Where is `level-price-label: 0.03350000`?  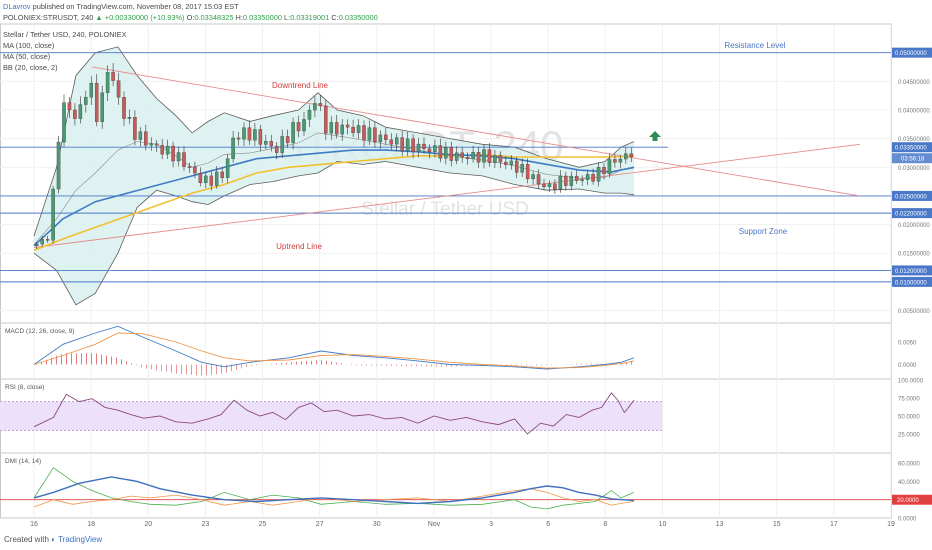 level-price-label: 0.03350000 is located at coordinates (911, 149).